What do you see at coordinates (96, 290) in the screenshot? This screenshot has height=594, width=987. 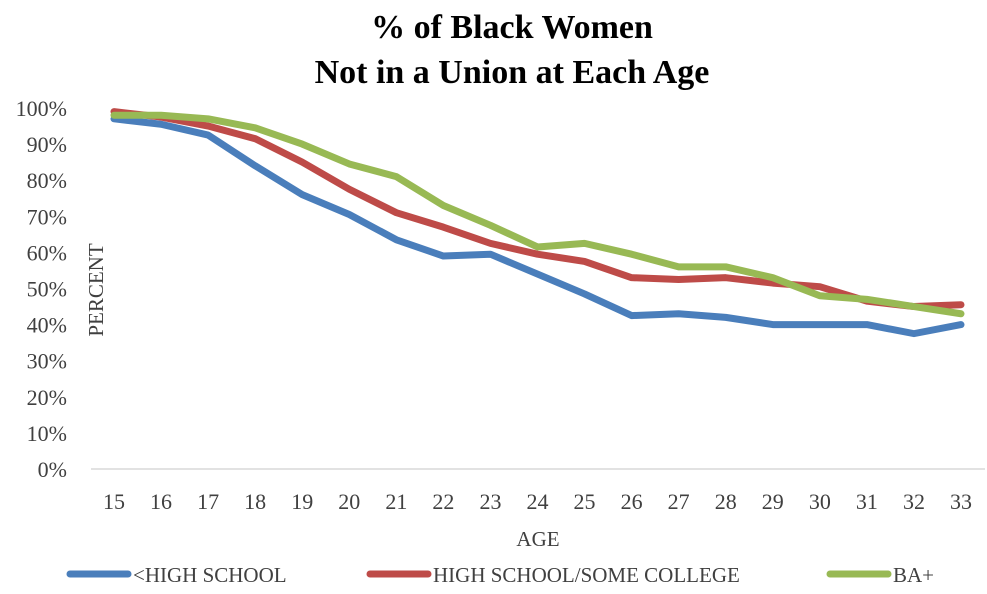 I see `y-axis-label: PERCENT` at bounding box center [96, 290].